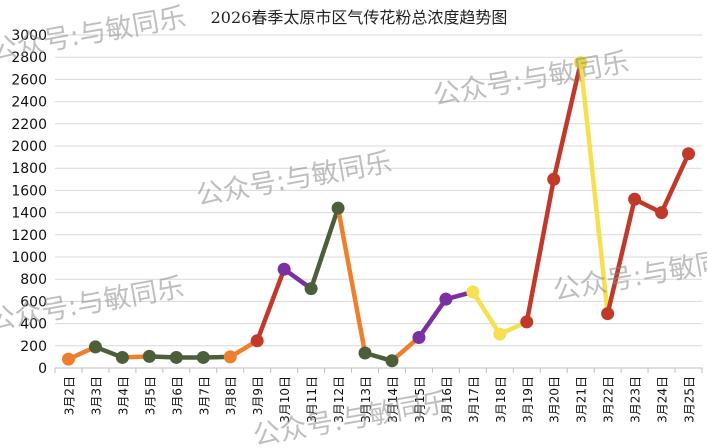 The image size is (707, 448). What do you see at coordinates (33, 325) in the screenshot?
I see `y-tick-label: 400` at bounding box center [33, 325].